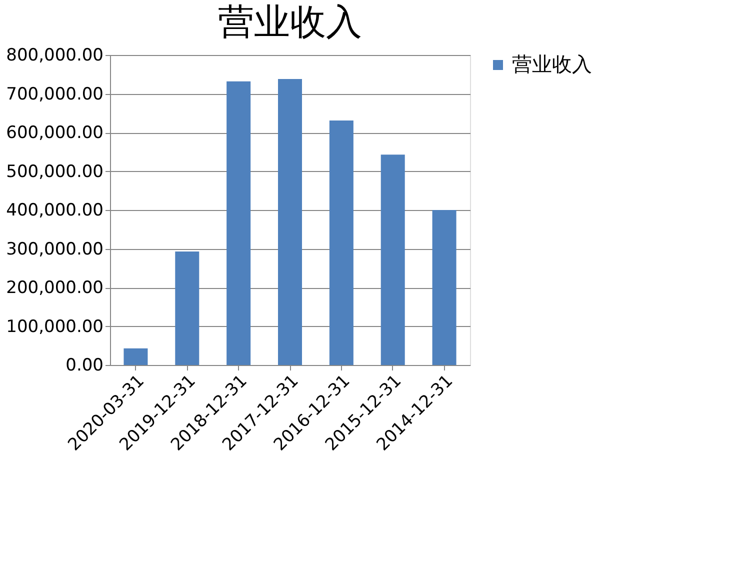 This screenshot has height=586, width=738. I want to click on y-tick-label: 100,000.00, so click(55, 326).